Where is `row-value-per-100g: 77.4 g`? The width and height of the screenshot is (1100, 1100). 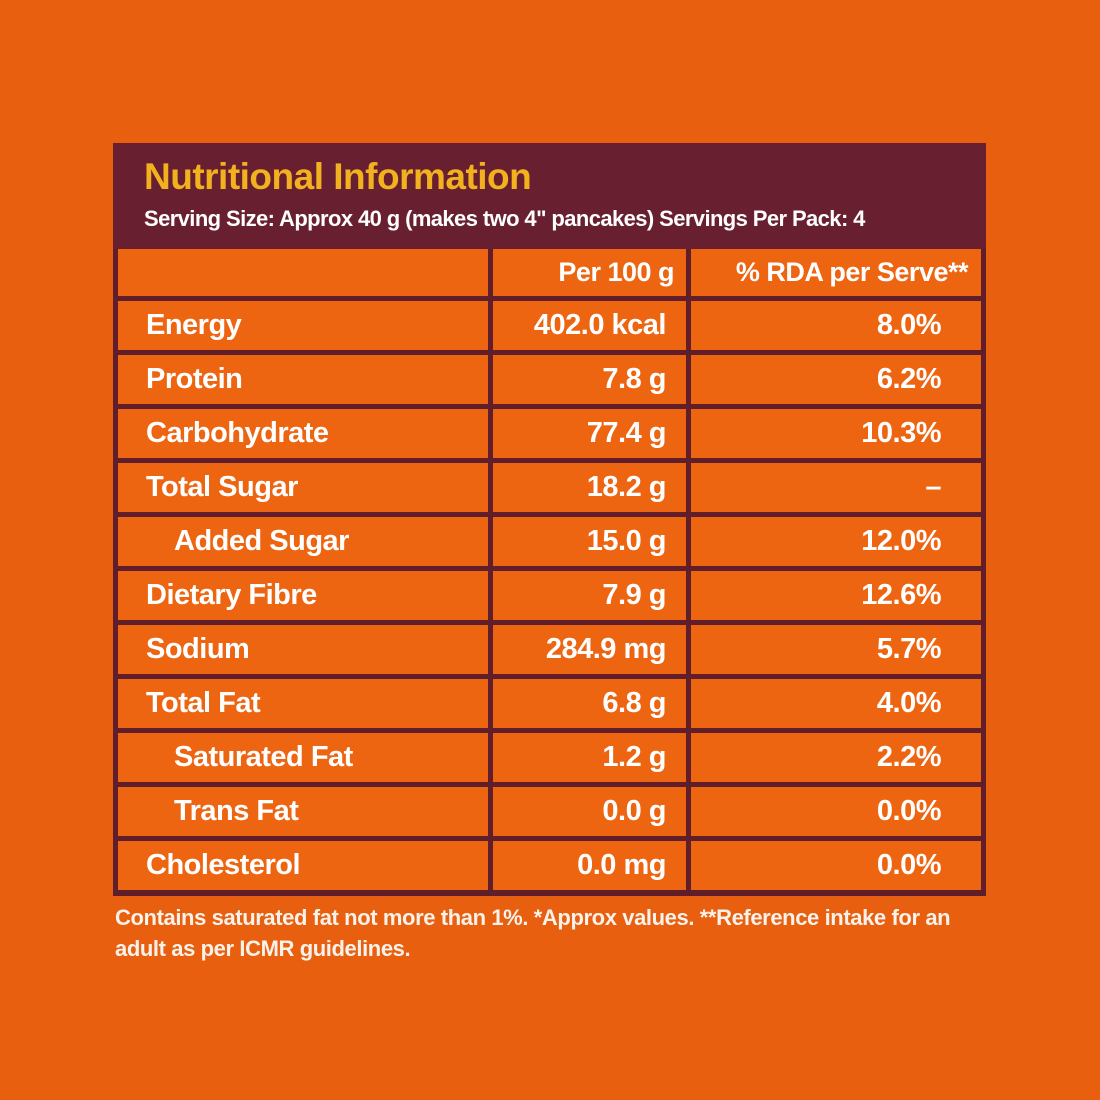
row-value-per-100g: 77.4 g is located at coordinates (589, 433).